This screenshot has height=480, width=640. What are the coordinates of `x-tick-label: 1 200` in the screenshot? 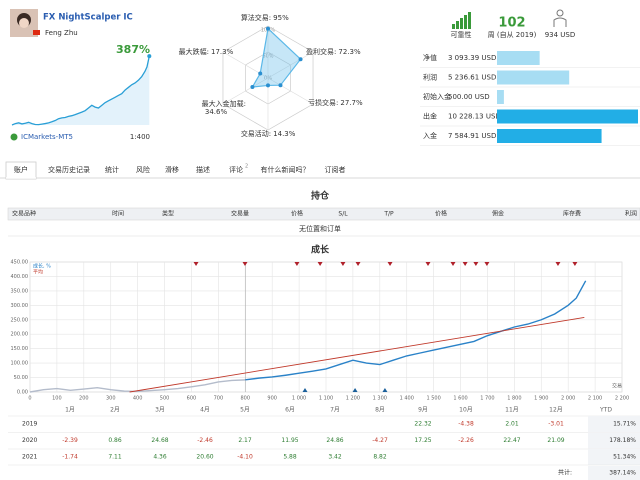 It's located at (353, 399).